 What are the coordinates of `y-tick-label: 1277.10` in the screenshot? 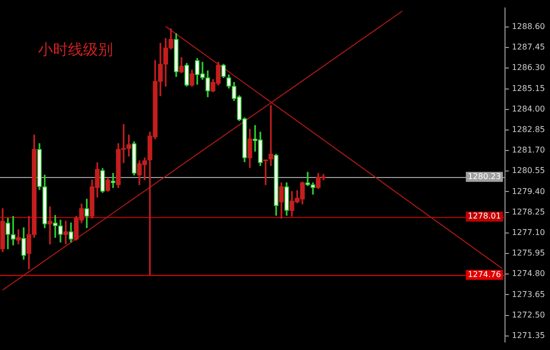 It's located at (529, 233).